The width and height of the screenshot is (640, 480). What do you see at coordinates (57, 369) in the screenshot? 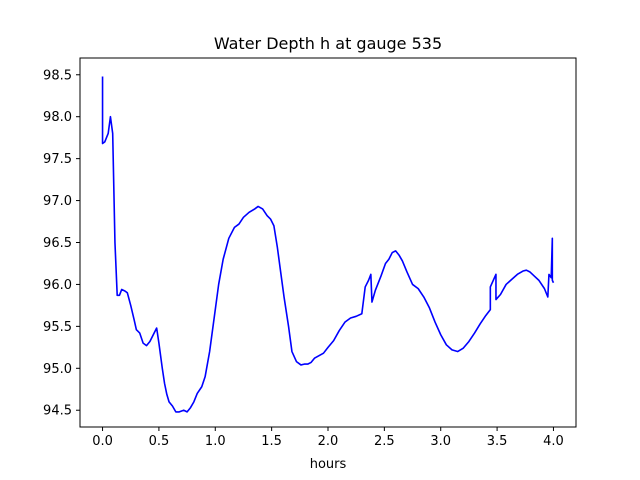
I see `y-tick-label: 95.0` at bounding box center [57, 369].